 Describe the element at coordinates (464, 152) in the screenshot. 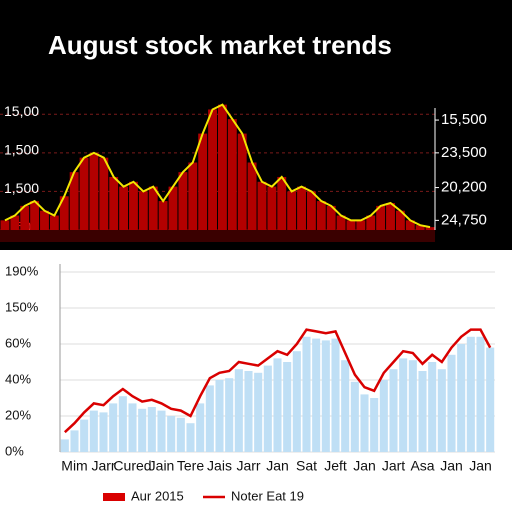

I see `y2-tick-label: 23,500` at that location.